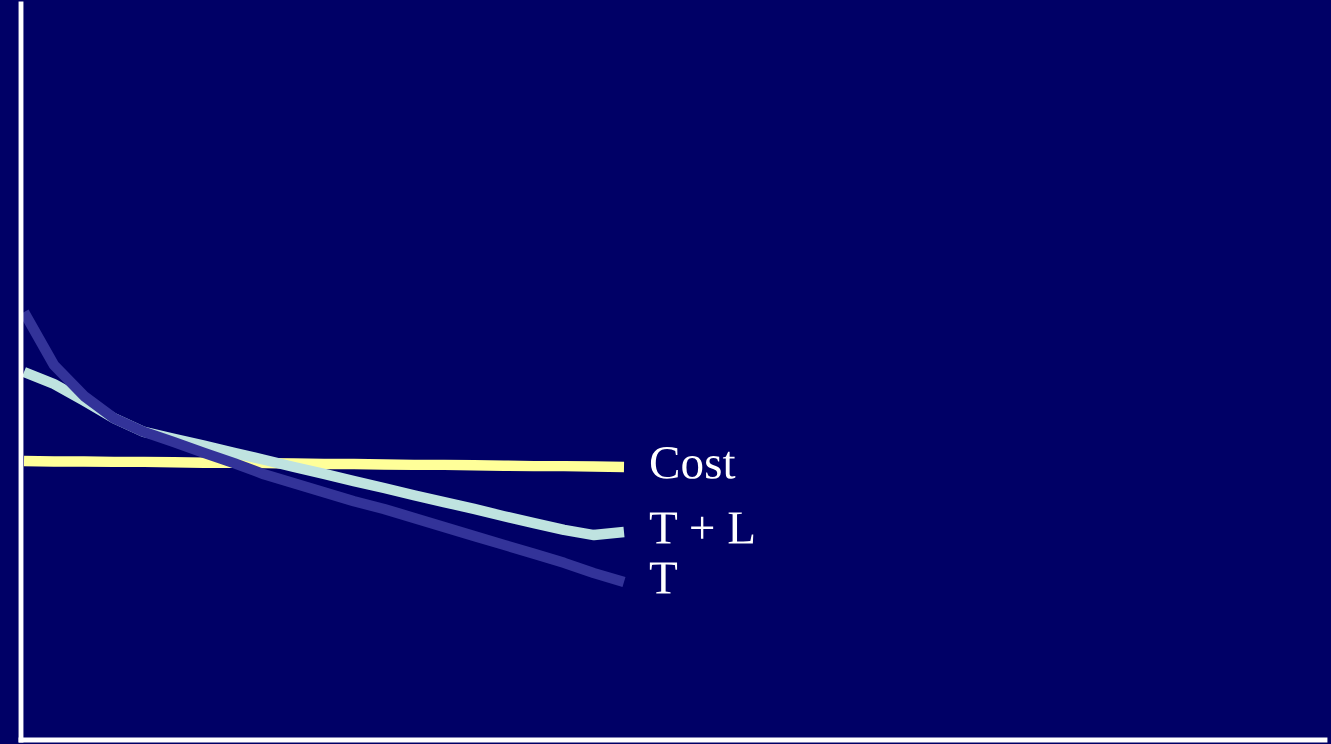 This screenshot has width=1331, height=744. I want to click on series-label: T, so click(663, 578).